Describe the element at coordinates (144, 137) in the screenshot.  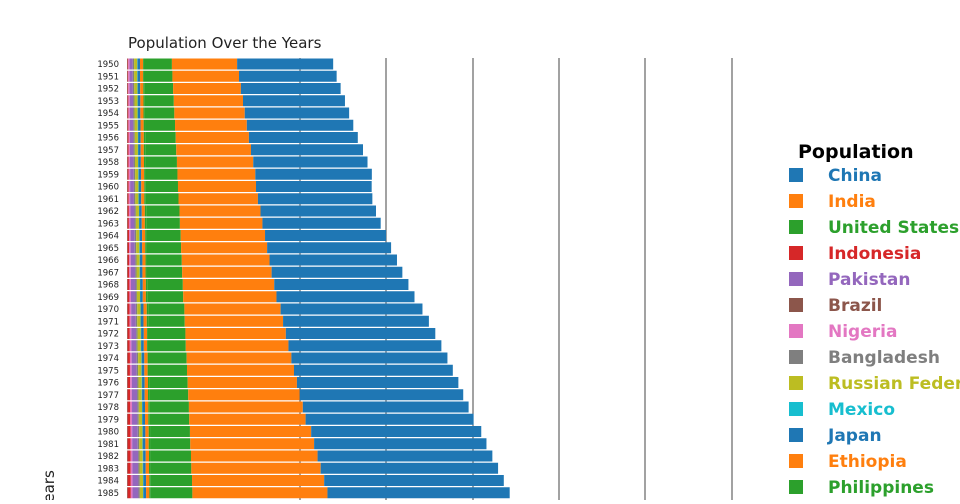
I see `bar-philippines-1956` at that location.